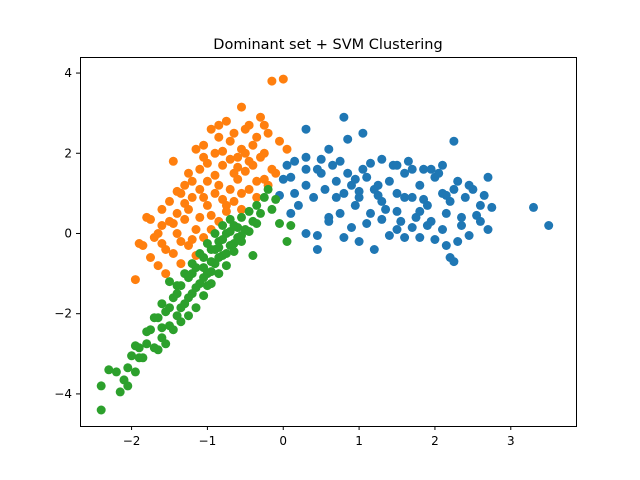 Image resolution: width=640 pixels, height=480 pixels. What do you see at coordinates (283, 441) in the screenshot?
I see `x-tick-label: 0` at bounding box center [283, 441].